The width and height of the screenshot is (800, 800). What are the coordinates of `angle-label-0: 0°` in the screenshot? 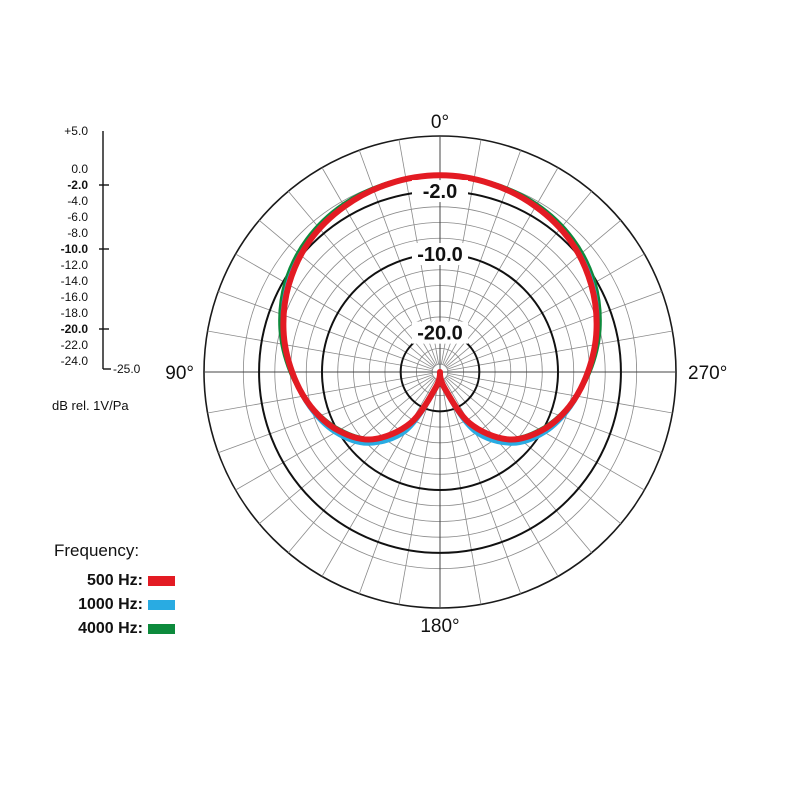 It's located at (440, 122).